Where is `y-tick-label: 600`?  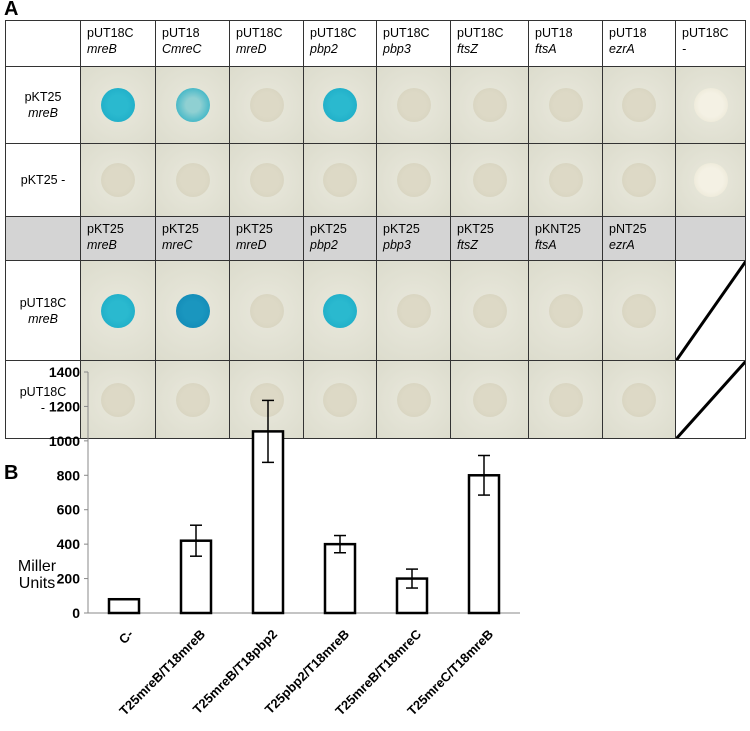 y-tick-label: 600 is located at coordinates (69, 510).